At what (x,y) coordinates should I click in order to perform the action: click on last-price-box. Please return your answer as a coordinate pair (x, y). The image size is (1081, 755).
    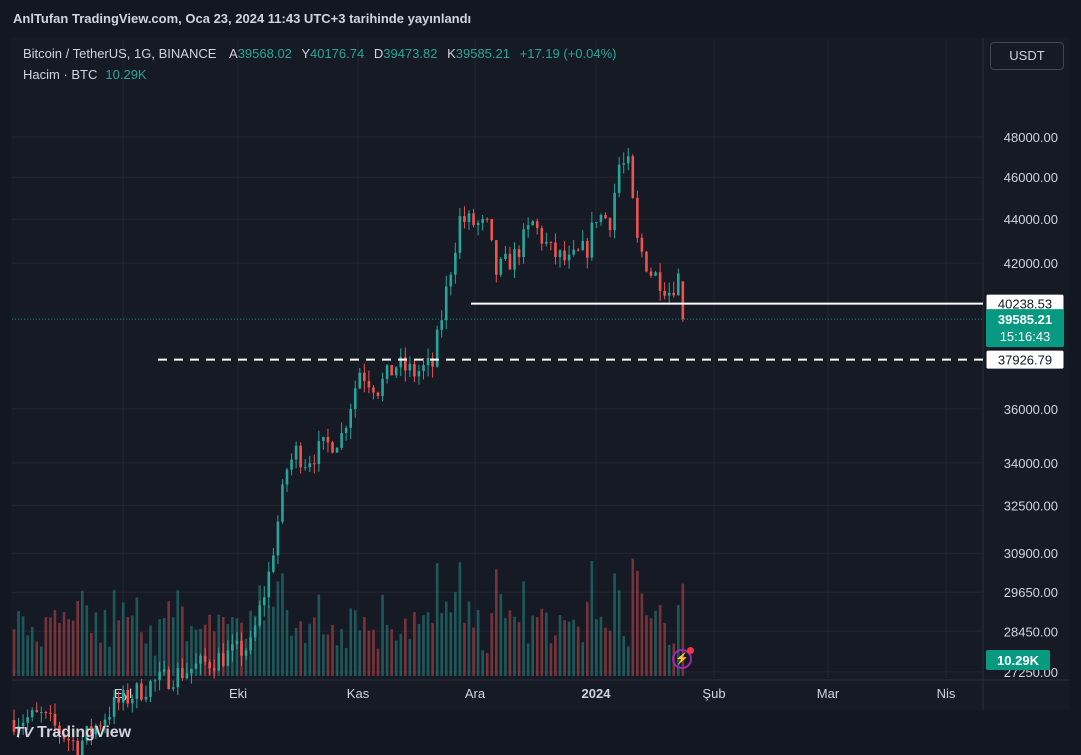
    Looking at the image, I should click on (1025, 328).